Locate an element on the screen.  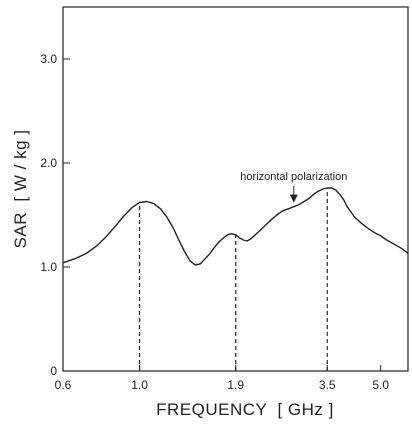
x-tick-label: 1.0 is located at coordinates (139, 385).